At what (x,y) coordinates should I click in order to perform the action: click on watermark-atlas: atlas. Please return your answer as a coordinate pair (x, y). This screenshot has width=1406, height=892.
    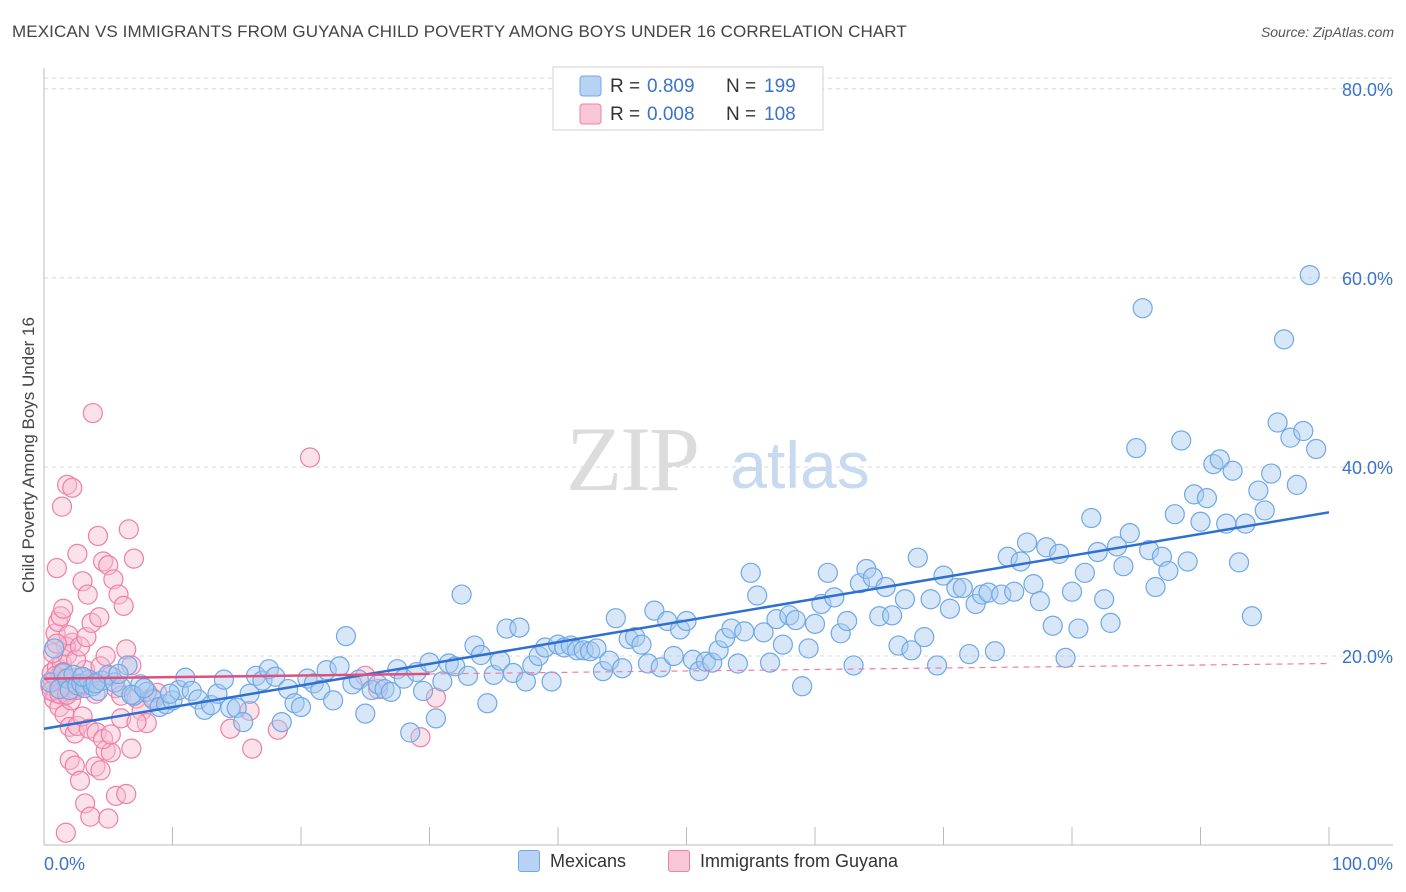
    Looking at the image, I should click on (799, 465).